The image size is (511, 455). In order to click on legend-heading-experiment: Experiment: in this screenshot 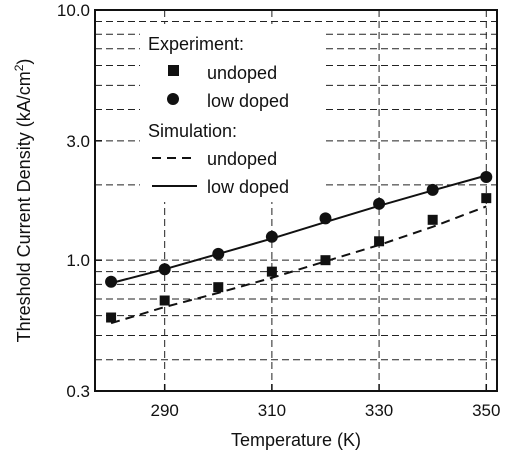, I will do `click(196, 44)`.